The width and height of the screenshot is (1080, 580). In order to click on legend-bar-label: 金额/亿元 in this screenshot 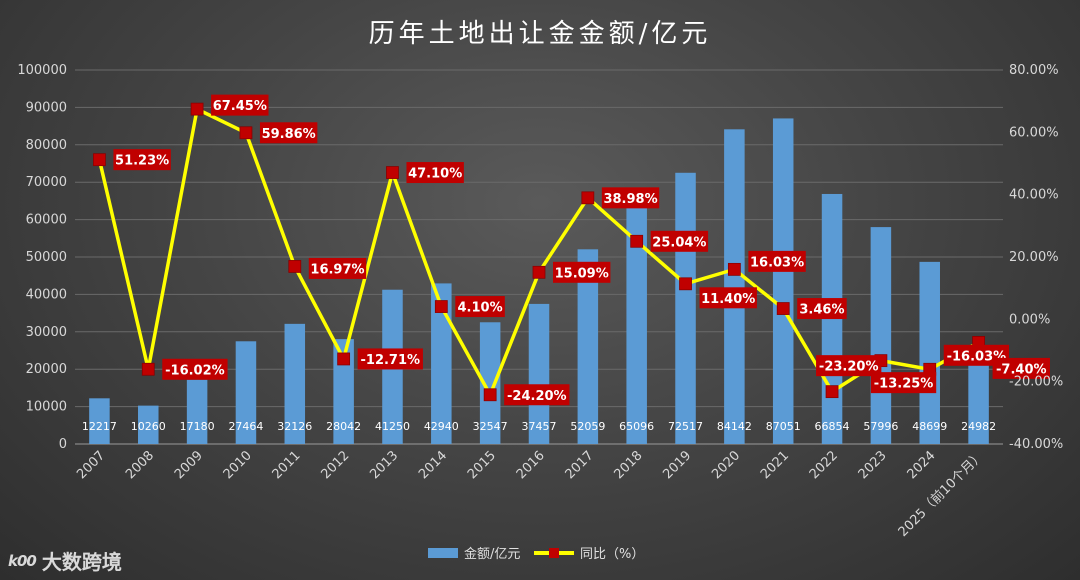, I will do `click(492, 554)`.